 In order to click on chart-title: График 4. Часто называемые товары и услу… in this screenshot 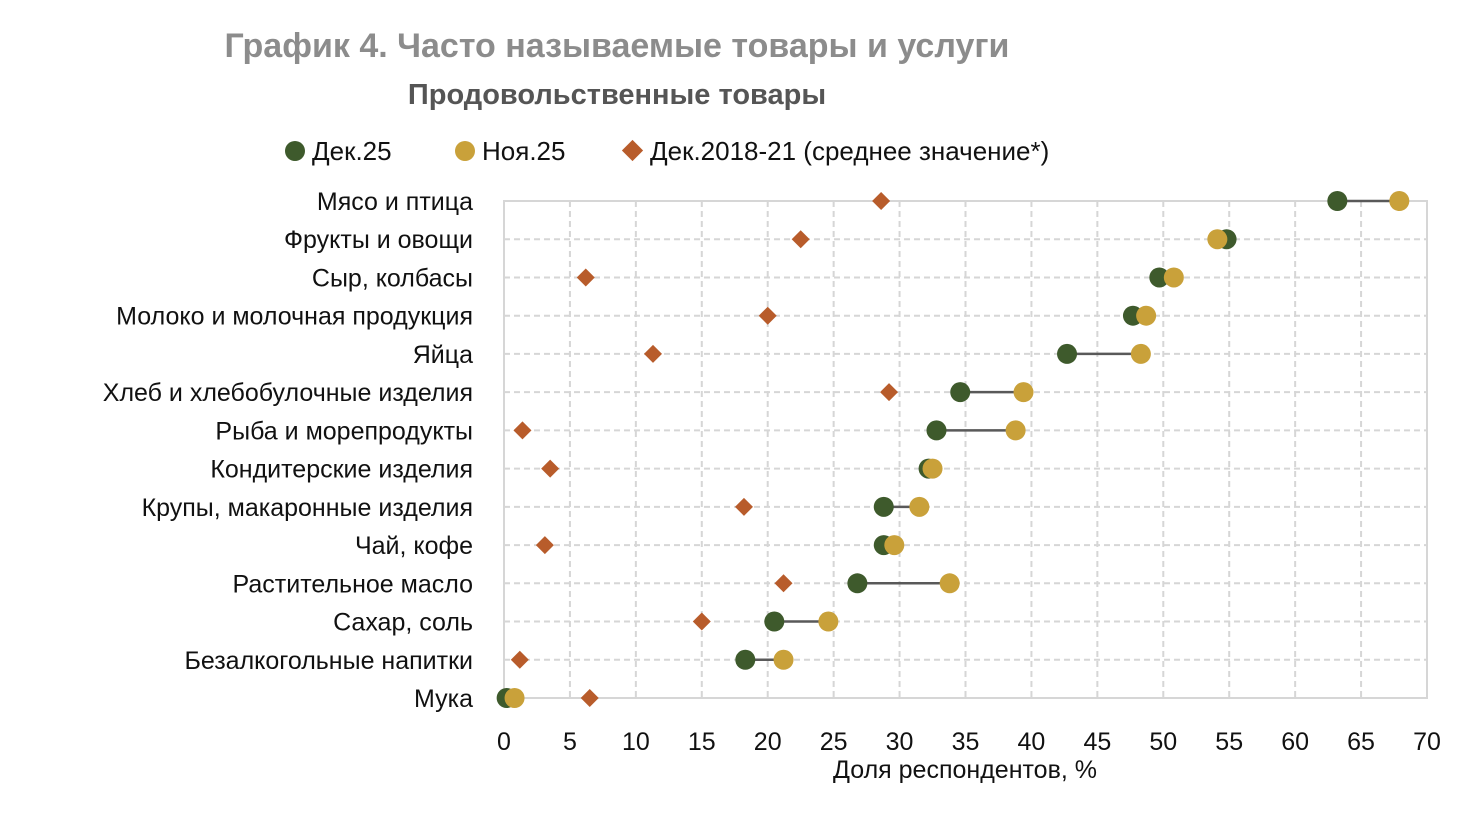, I will do `click(617, 46)`.